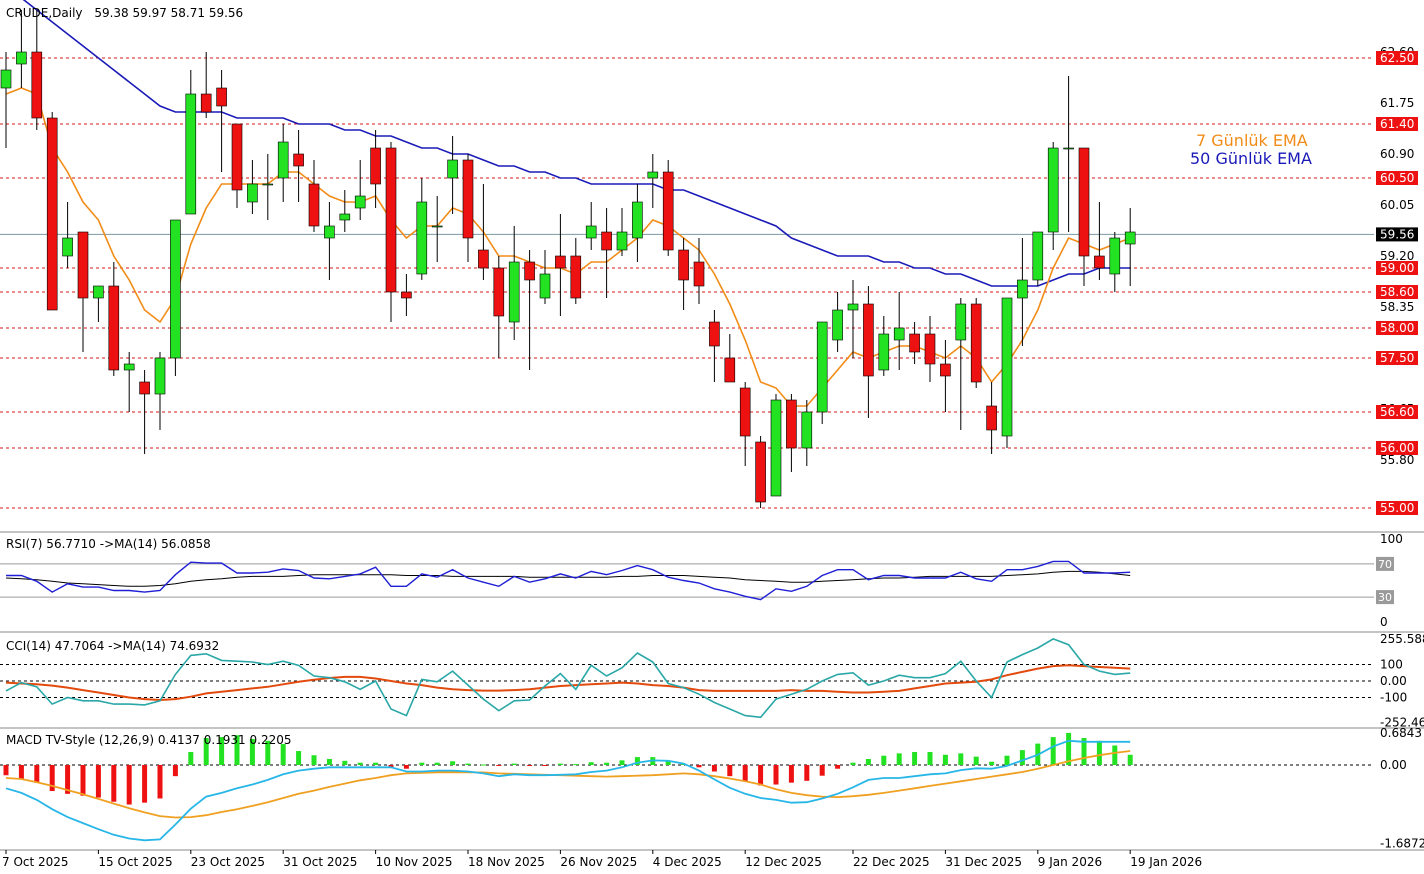 The image size is (1424, 874). What do you see at coordinates (168, 13) in the screenshot?
I see `ohlc-values: 59.38 59.97 58.71 59.56` at bounding box center [168, 13].